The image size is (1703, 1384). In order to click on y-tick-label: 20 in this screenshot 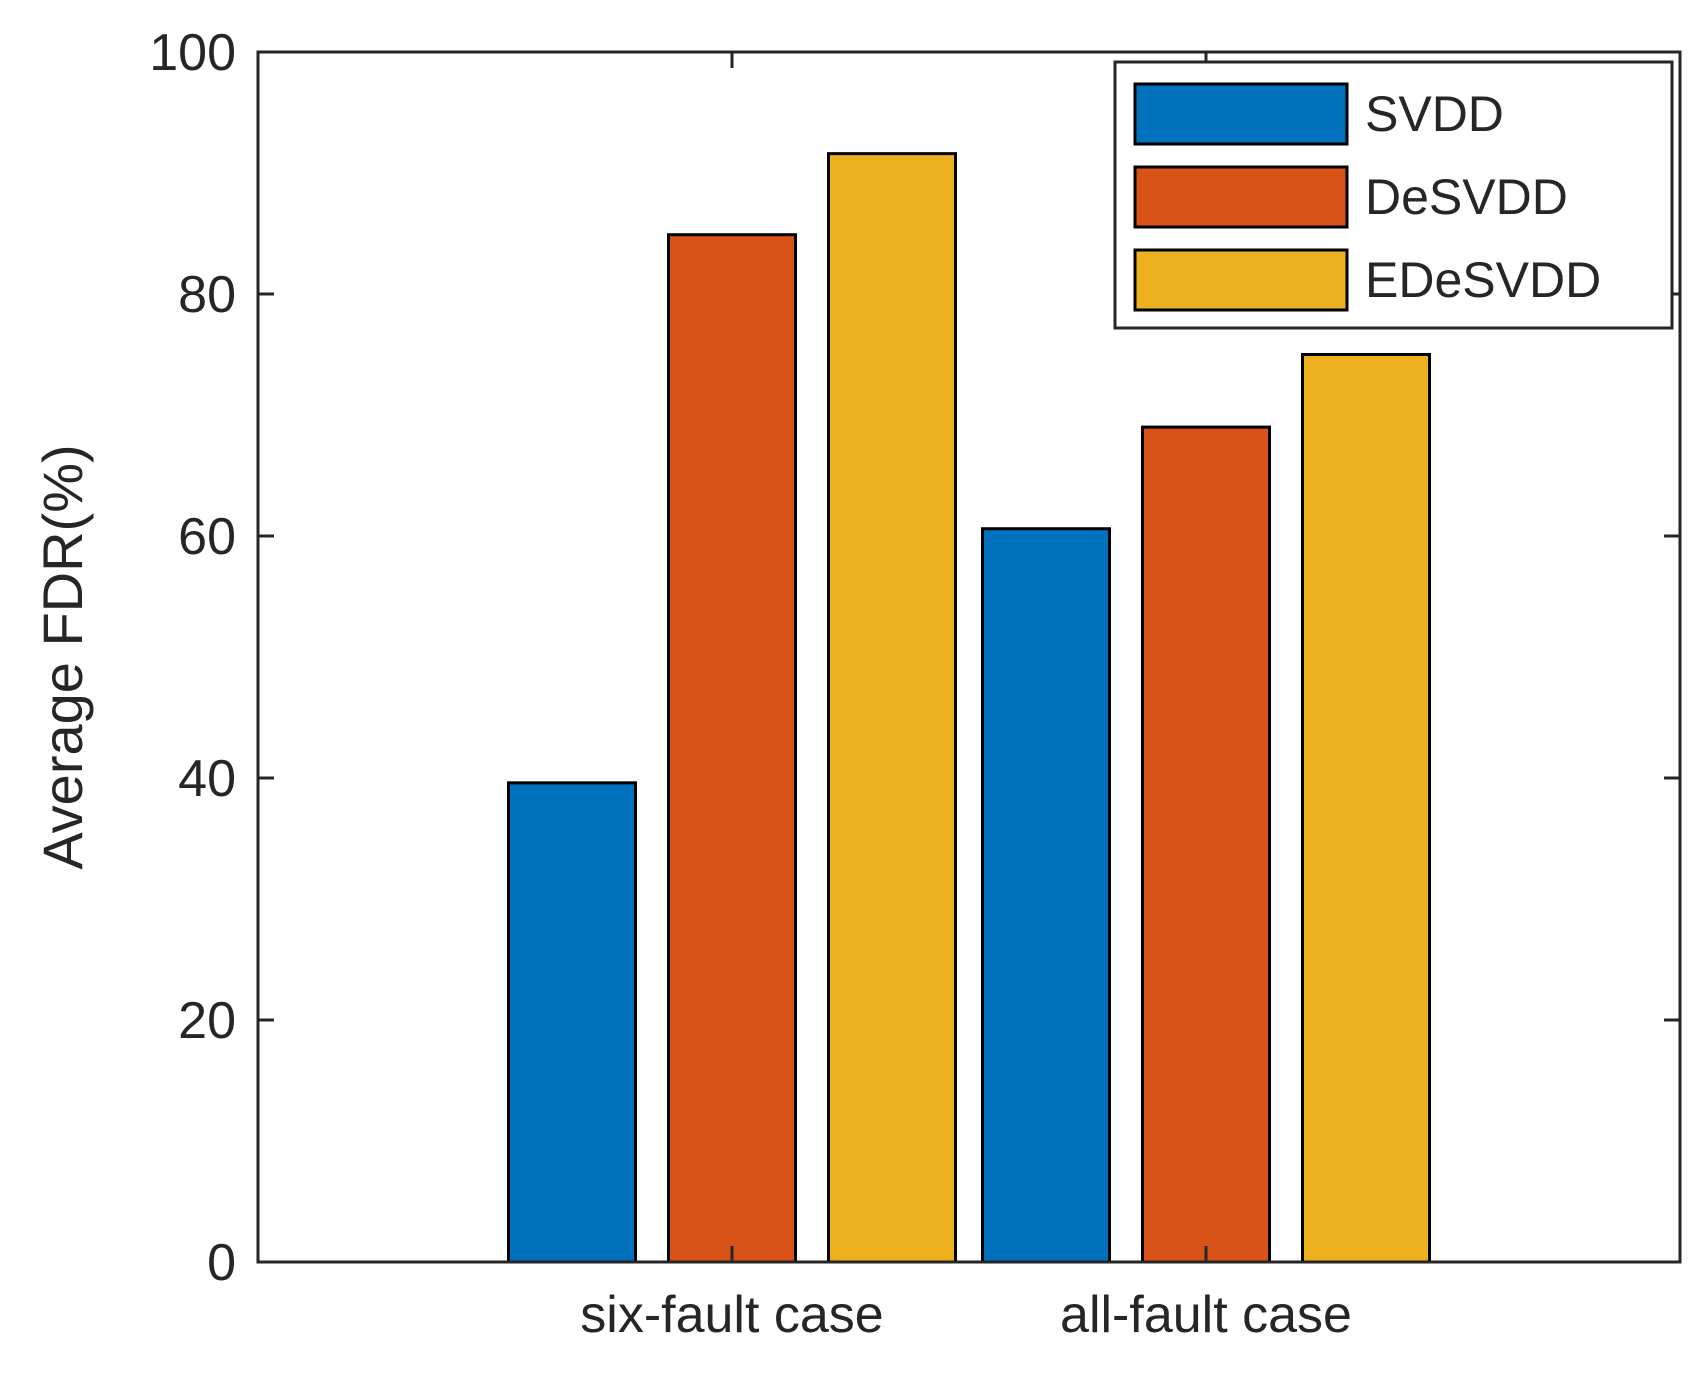, I will do `click(207, 1021)`.